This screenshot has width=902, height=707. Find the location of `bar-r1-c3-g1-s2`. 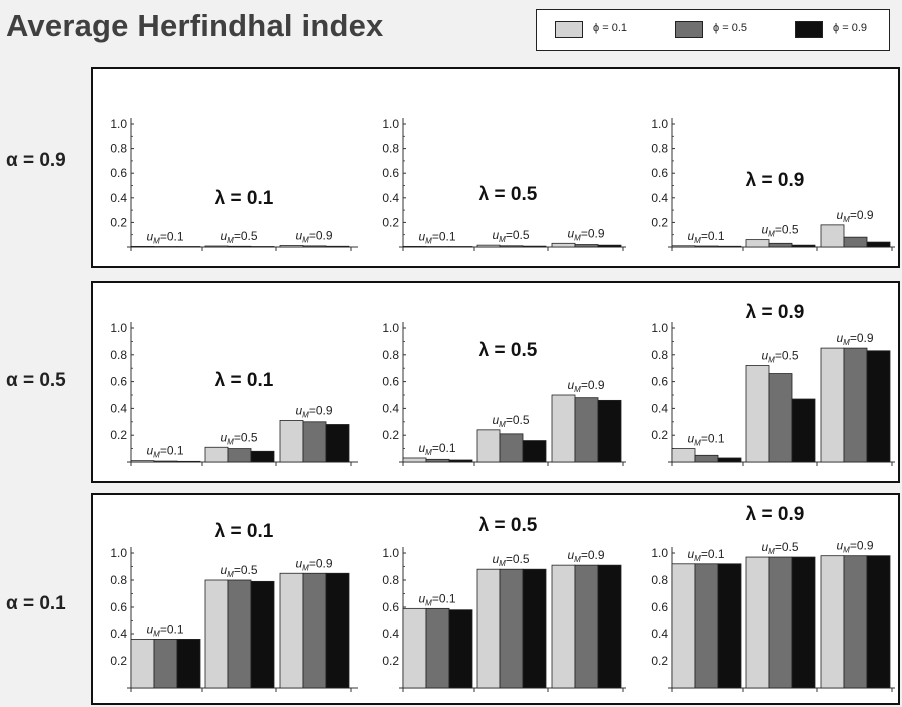

bar-r1-c3-g1-s2 is located at coordinates (706, 246).